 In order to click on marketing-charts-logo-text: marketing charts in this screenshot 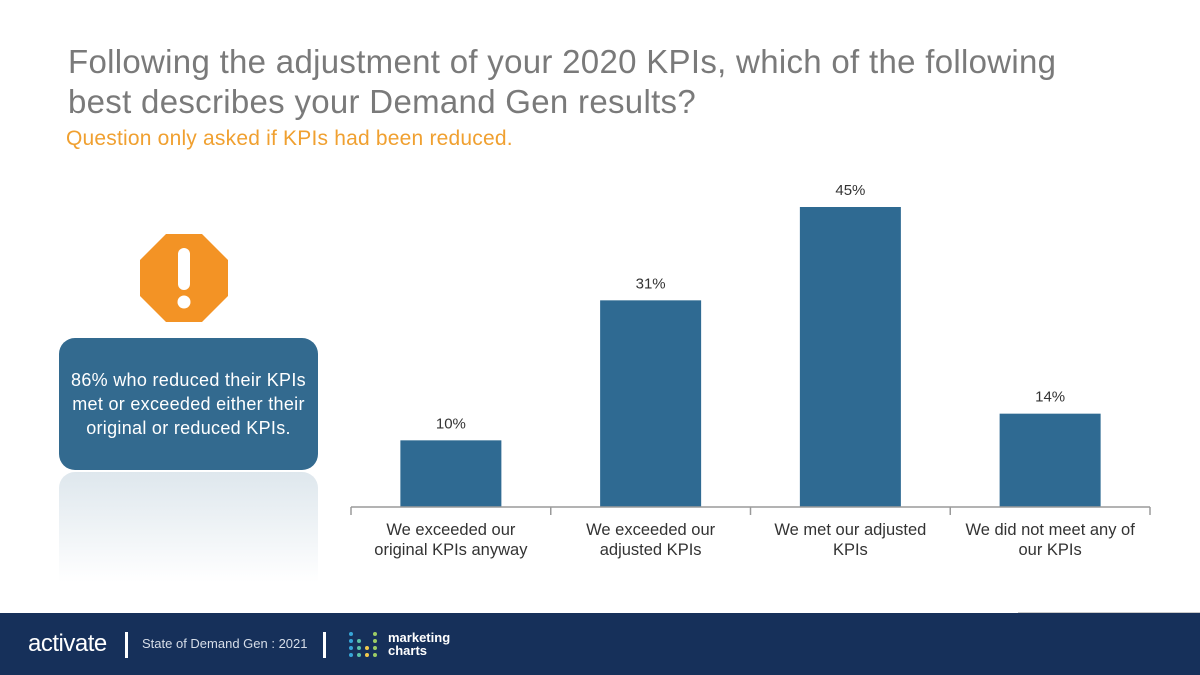, I will do `click(419, 644)`.